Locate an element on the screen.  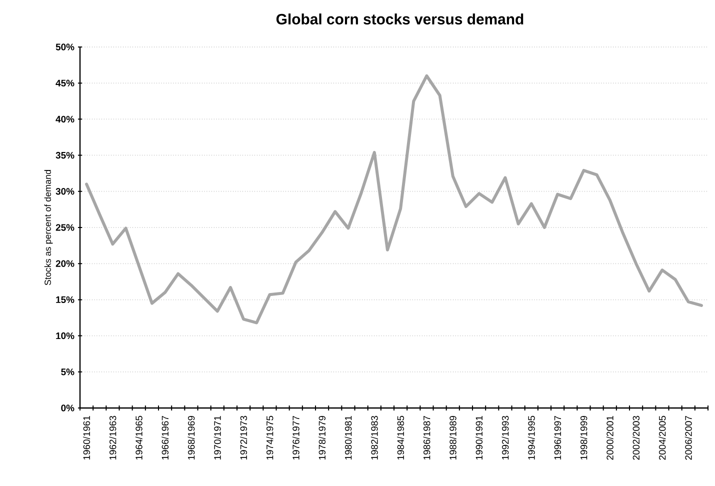
x-tick-label: 2004/2005 is located at coordinates (662, 438).